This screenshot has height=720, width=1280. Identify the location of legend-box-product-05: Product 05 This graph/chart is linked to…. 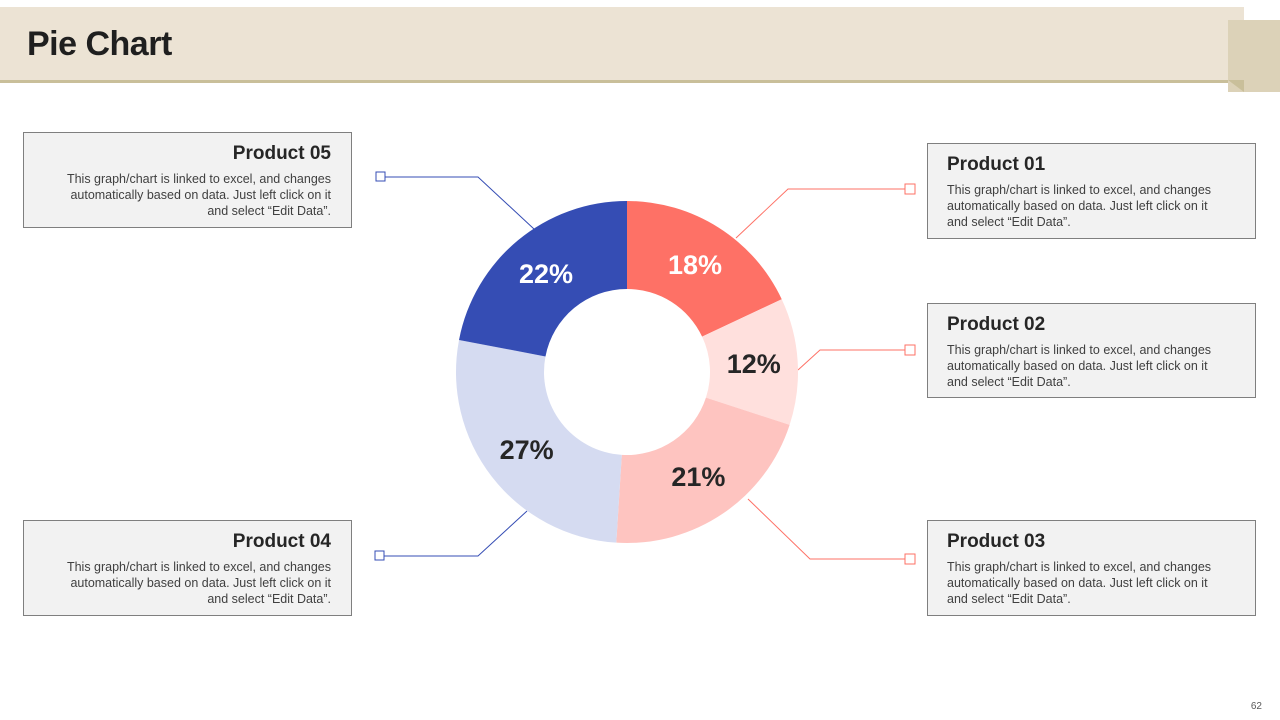
(187, 180).